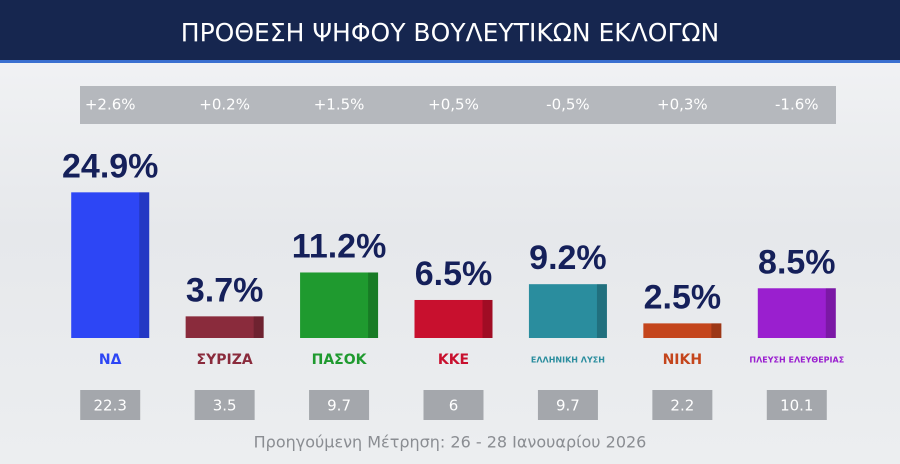 The width and height of the screenshot is (900, 464). I want to click on party-label: ΝΔ, so click(110, 360).